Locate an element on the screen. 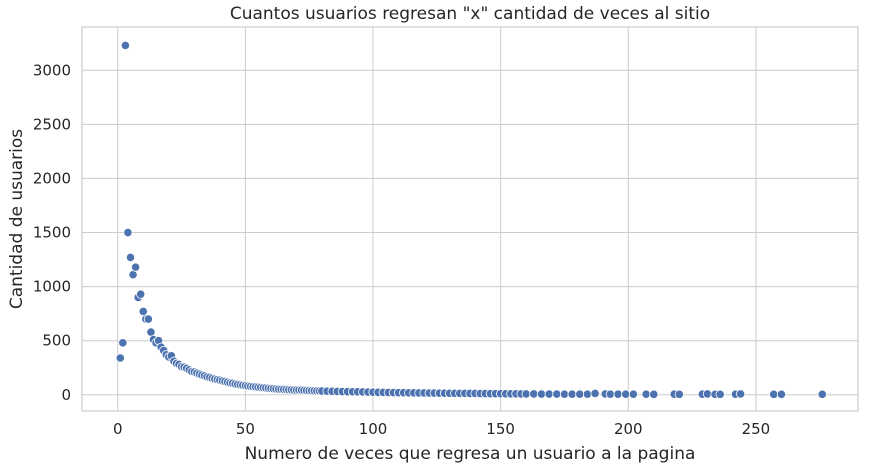 This screenshot has height=470, width=871. y-tick-label: 500 is located at coordinates (56, 341).